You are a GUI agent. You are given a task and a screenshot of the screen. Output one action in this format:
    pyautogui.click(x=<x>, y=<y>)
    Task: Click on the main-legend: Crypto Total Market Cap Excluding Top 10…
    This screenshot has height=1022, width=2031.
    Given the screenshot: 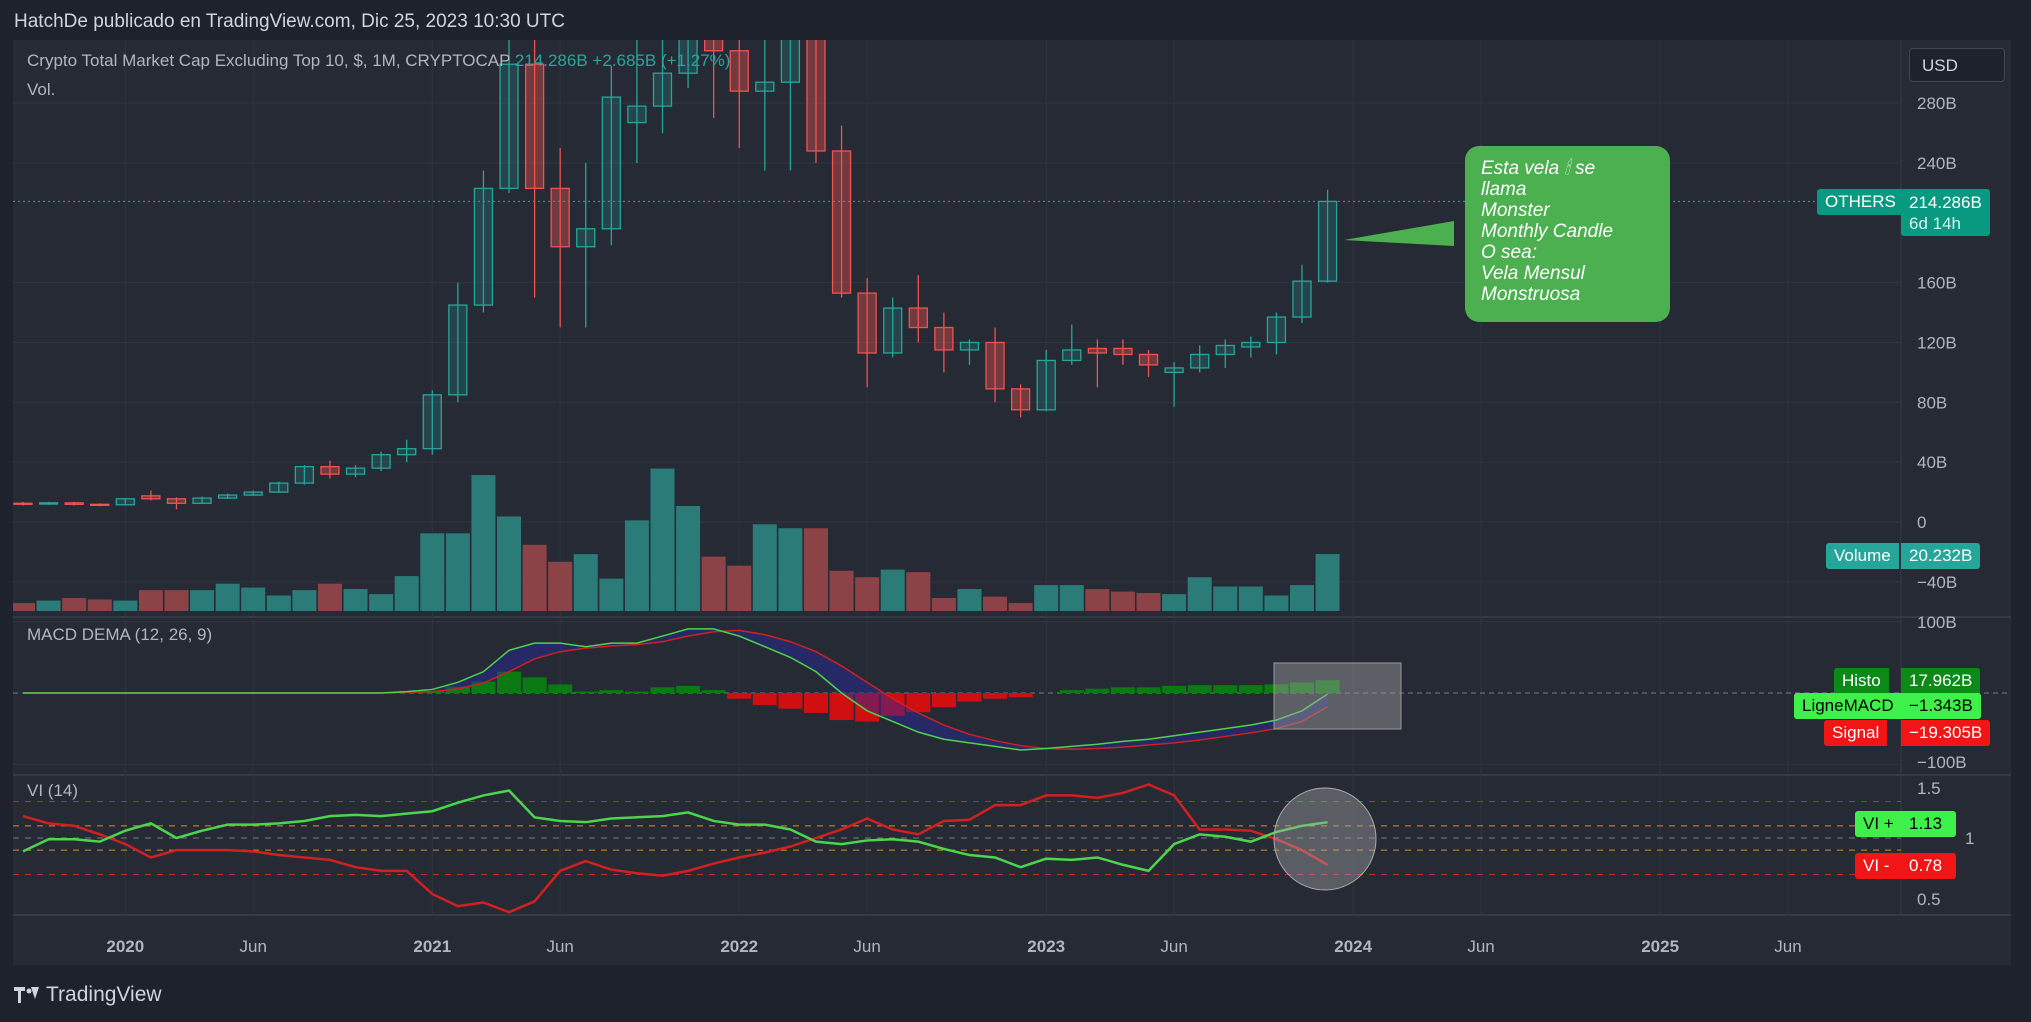 What is the action you would take?
    pyautogui.click(x=378, y=61)
    